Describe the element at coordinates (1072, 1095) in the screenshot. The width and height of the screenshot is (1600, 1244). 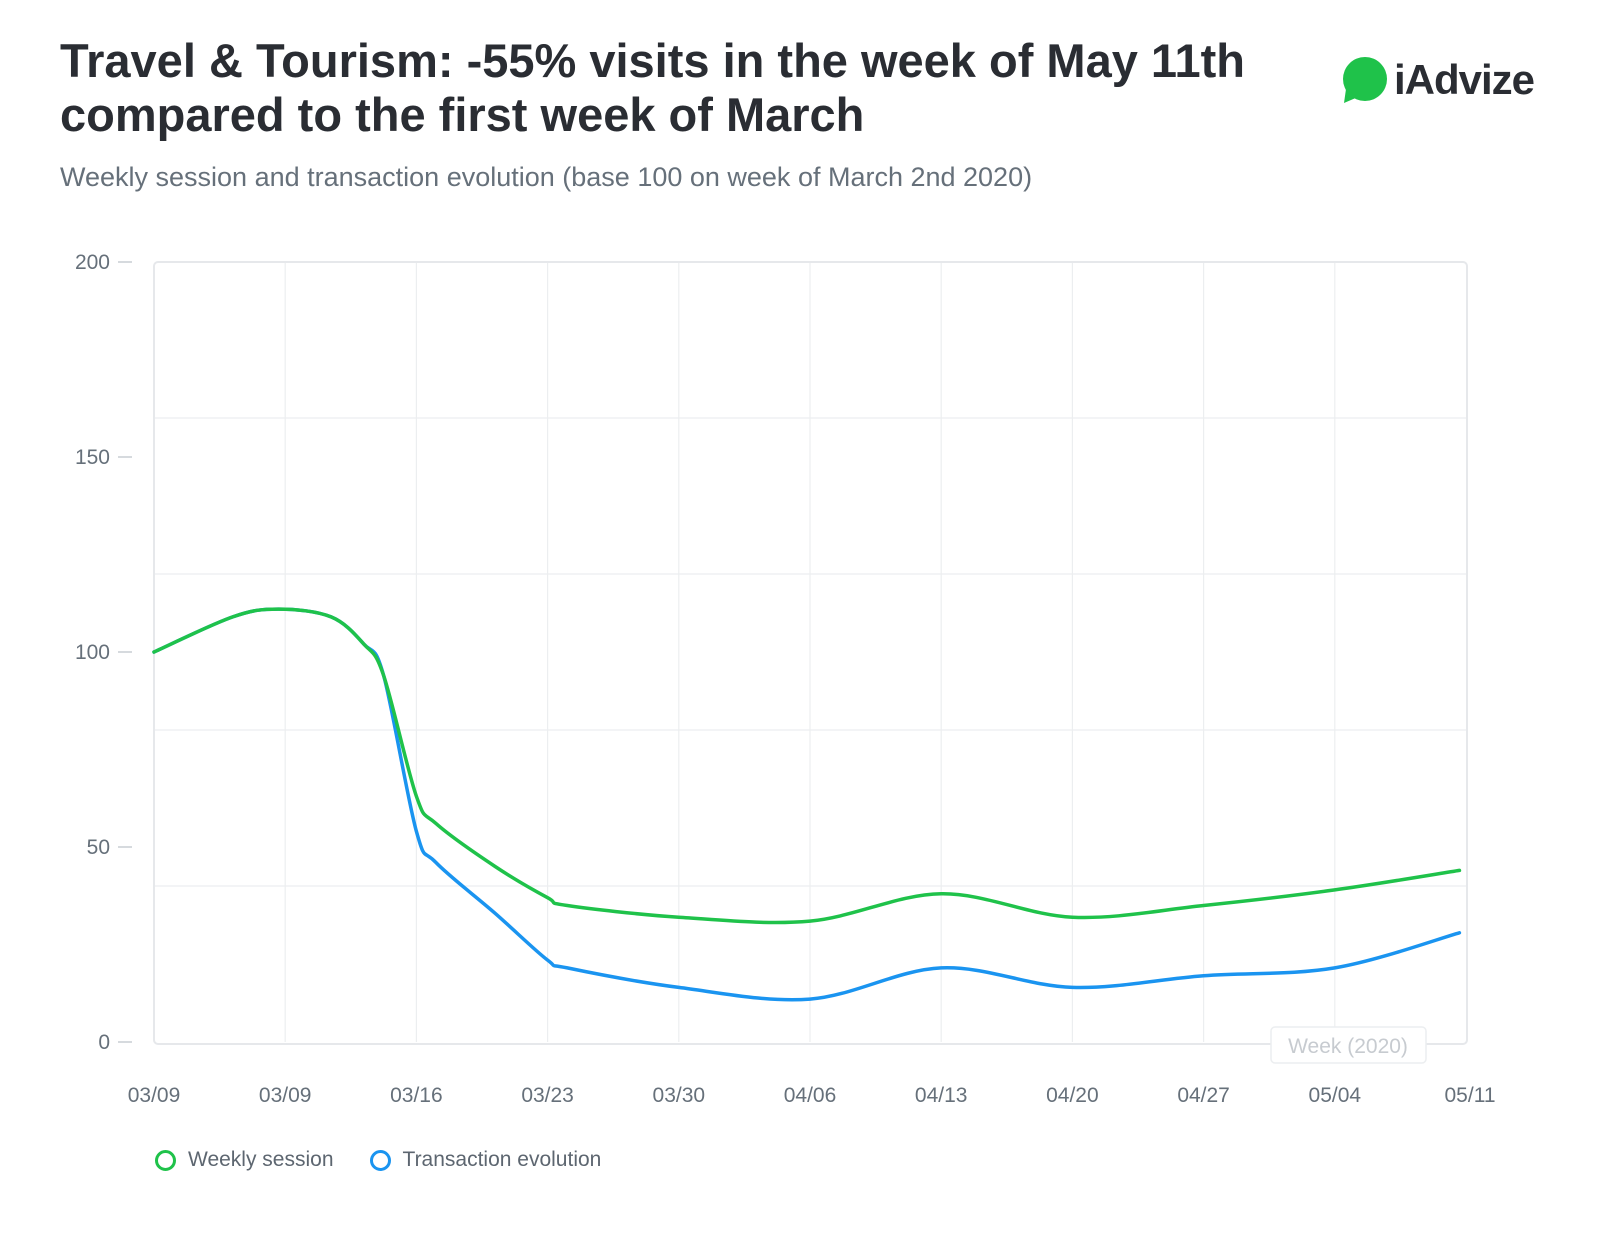
I see `x-tick-label: 04/20` at that location.